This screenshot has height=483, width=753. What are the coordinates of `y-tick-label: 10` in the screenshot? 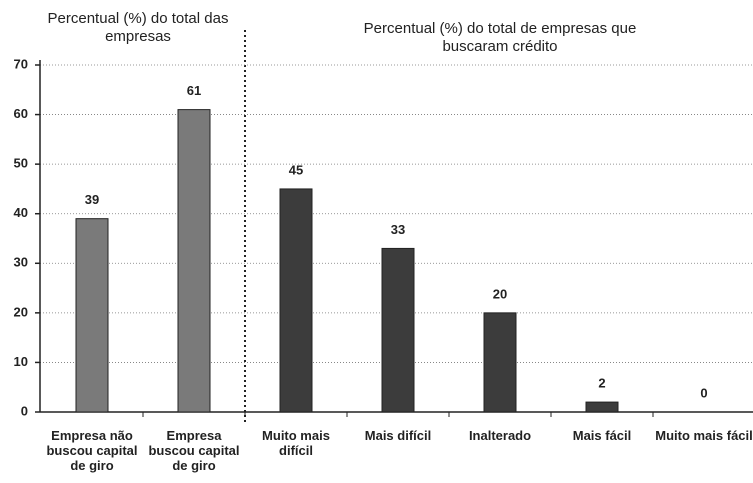 It's located at (21, 361).